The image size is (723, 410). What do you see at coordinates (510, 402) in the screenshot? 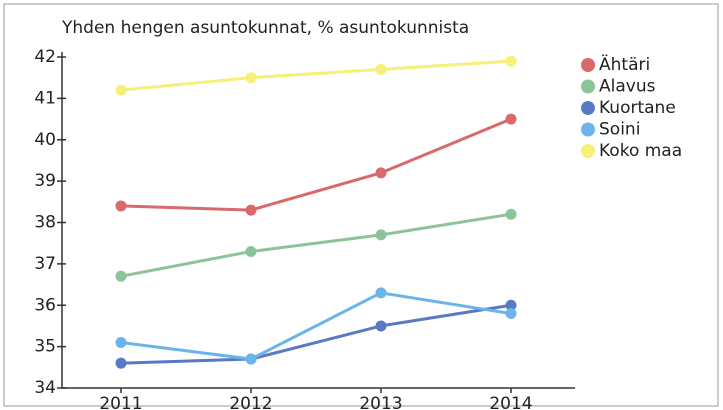
I see `x-tick-label: 2014` at bounding box center [510, 402].